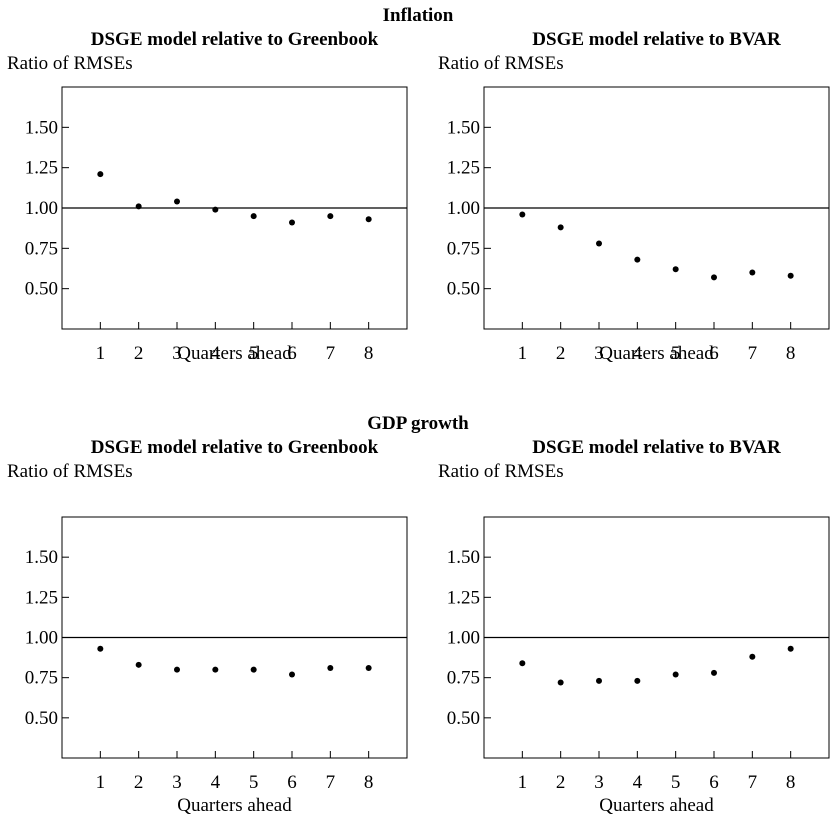 This screenshot has height=822, width=836. I want to click on section-title-inflation: Inflation, so click(418, 15).